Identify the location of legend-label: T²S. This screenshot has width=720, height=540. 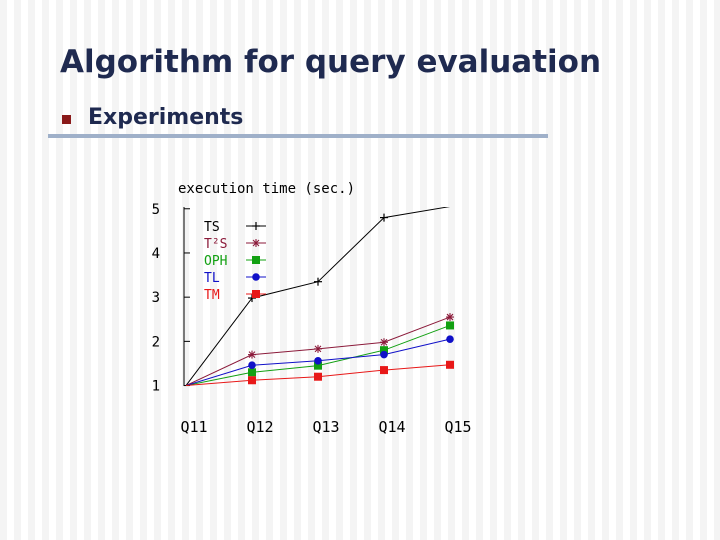
(215, 244).